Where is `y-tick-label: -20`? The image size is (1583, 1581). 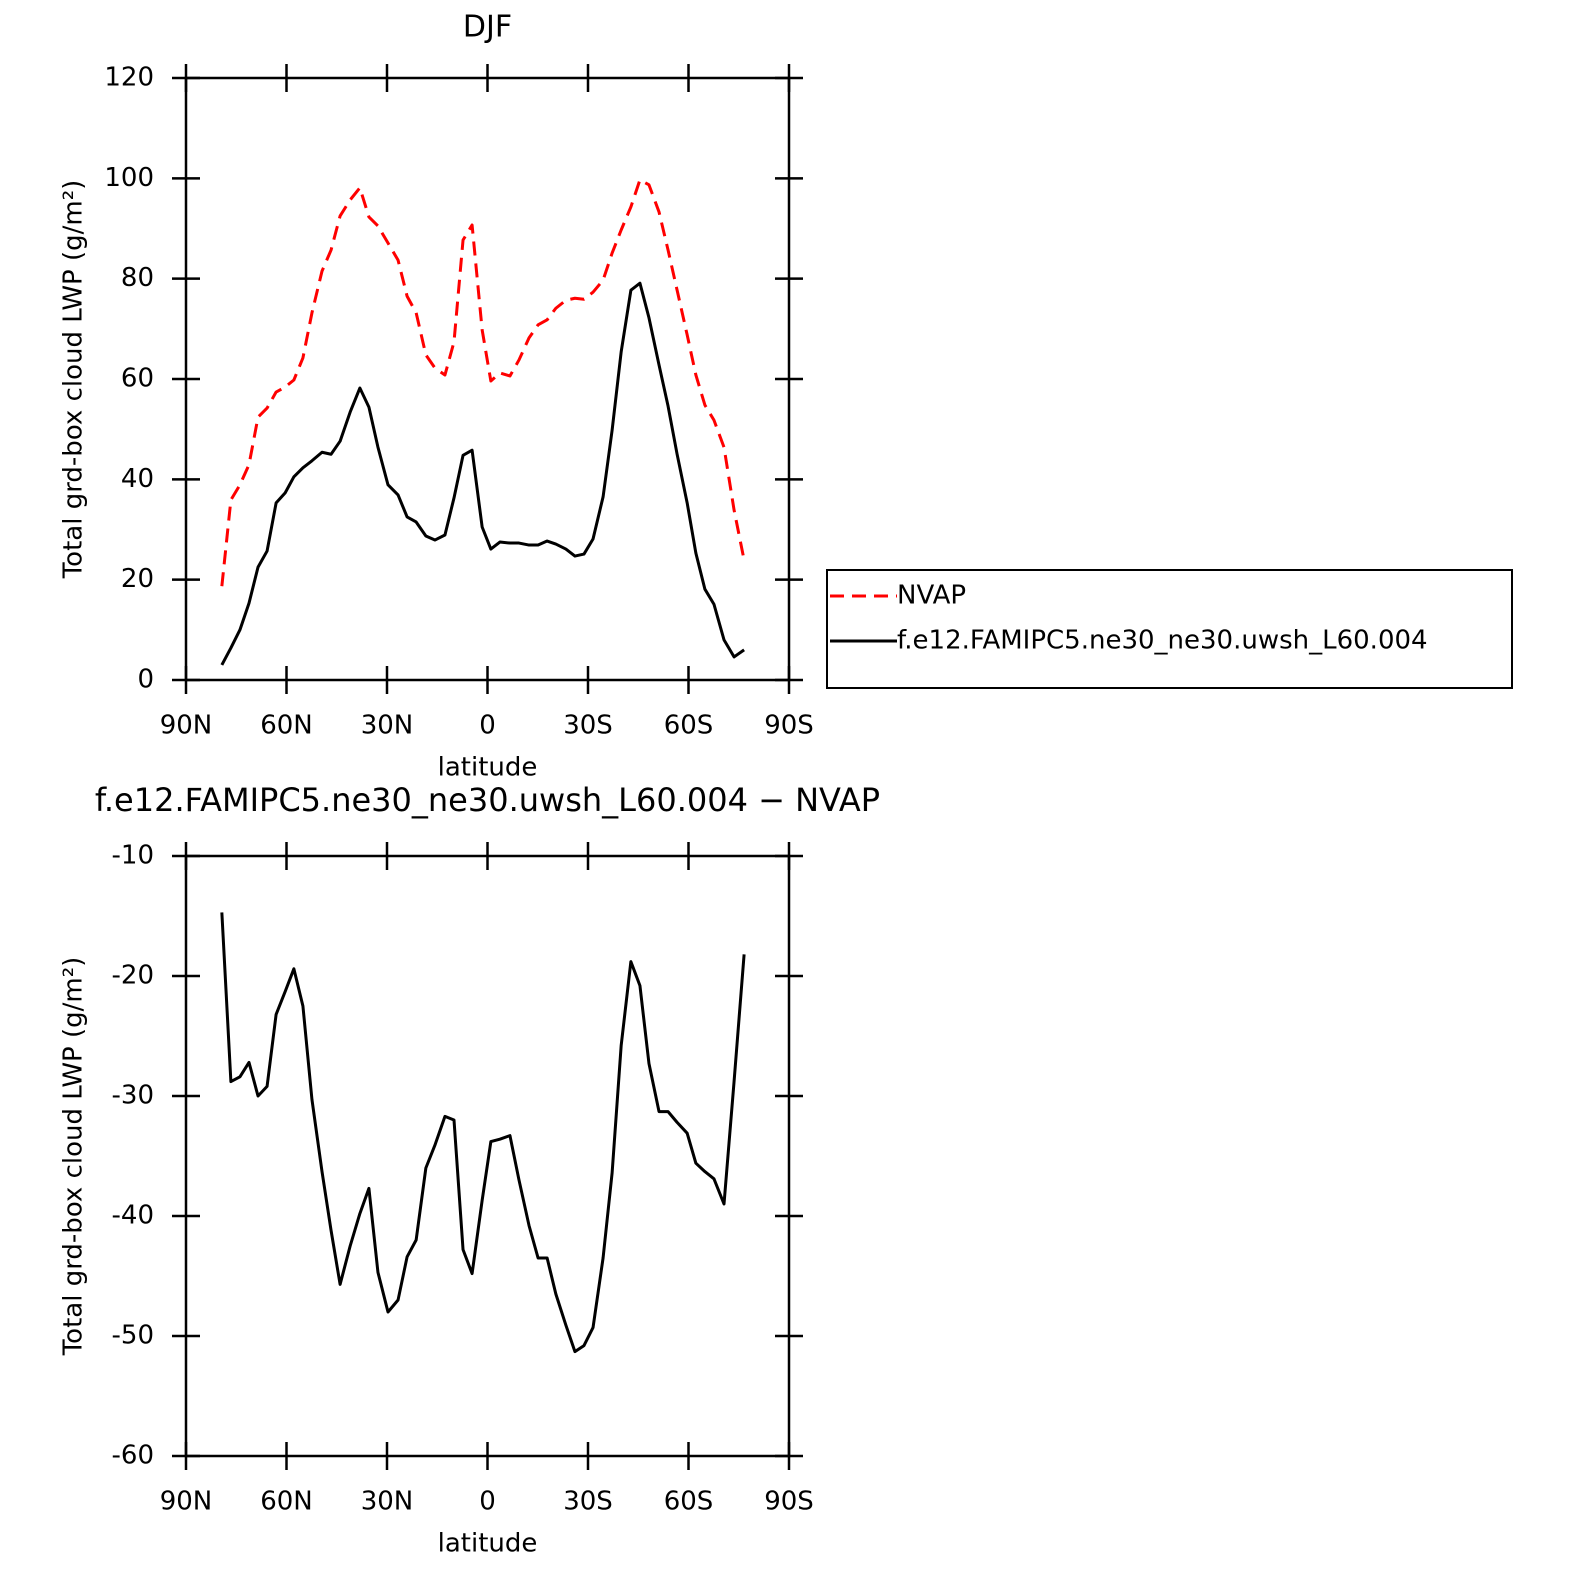
y-tick-label: -20 is located at coordinates (133, 976).